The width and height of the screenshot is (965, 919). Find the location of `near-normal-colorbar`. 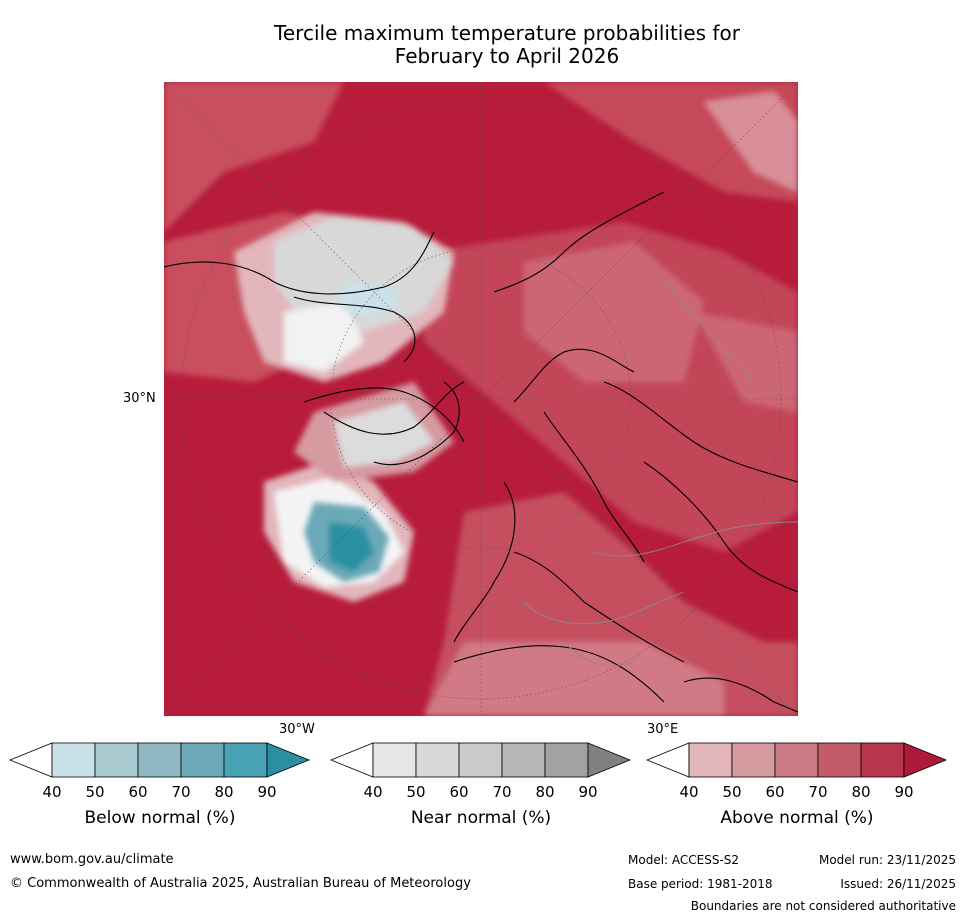

near-normal-colorbar is located at coordinates (480, 760).